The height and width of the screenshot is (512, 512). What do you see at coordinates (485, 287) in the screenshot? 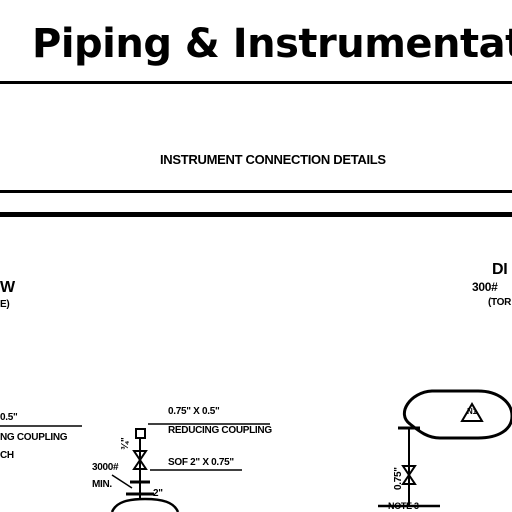
I see `right-rating-label: 300#` at bounding box center [485, 287].